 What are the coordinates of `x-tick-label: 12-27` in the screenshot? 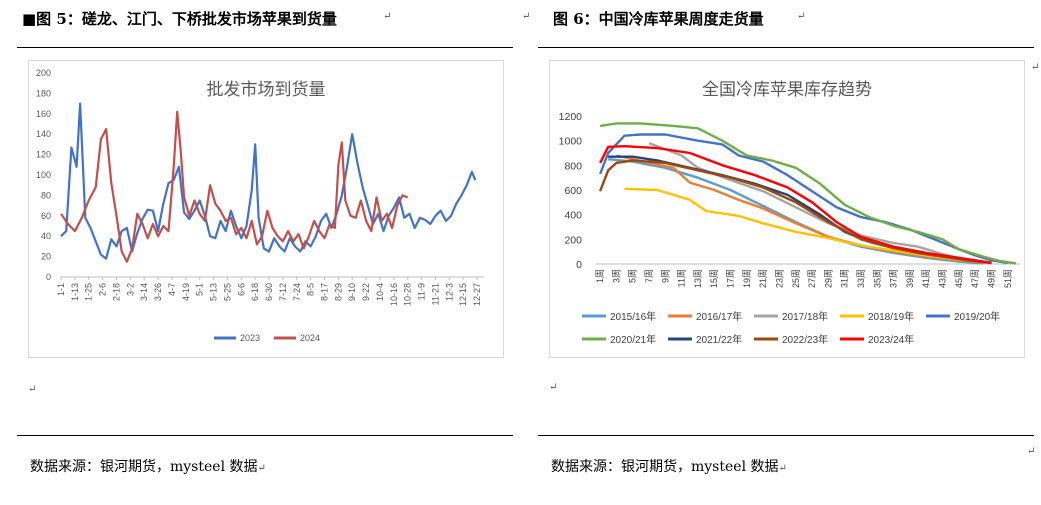 It's located at (477, 294).